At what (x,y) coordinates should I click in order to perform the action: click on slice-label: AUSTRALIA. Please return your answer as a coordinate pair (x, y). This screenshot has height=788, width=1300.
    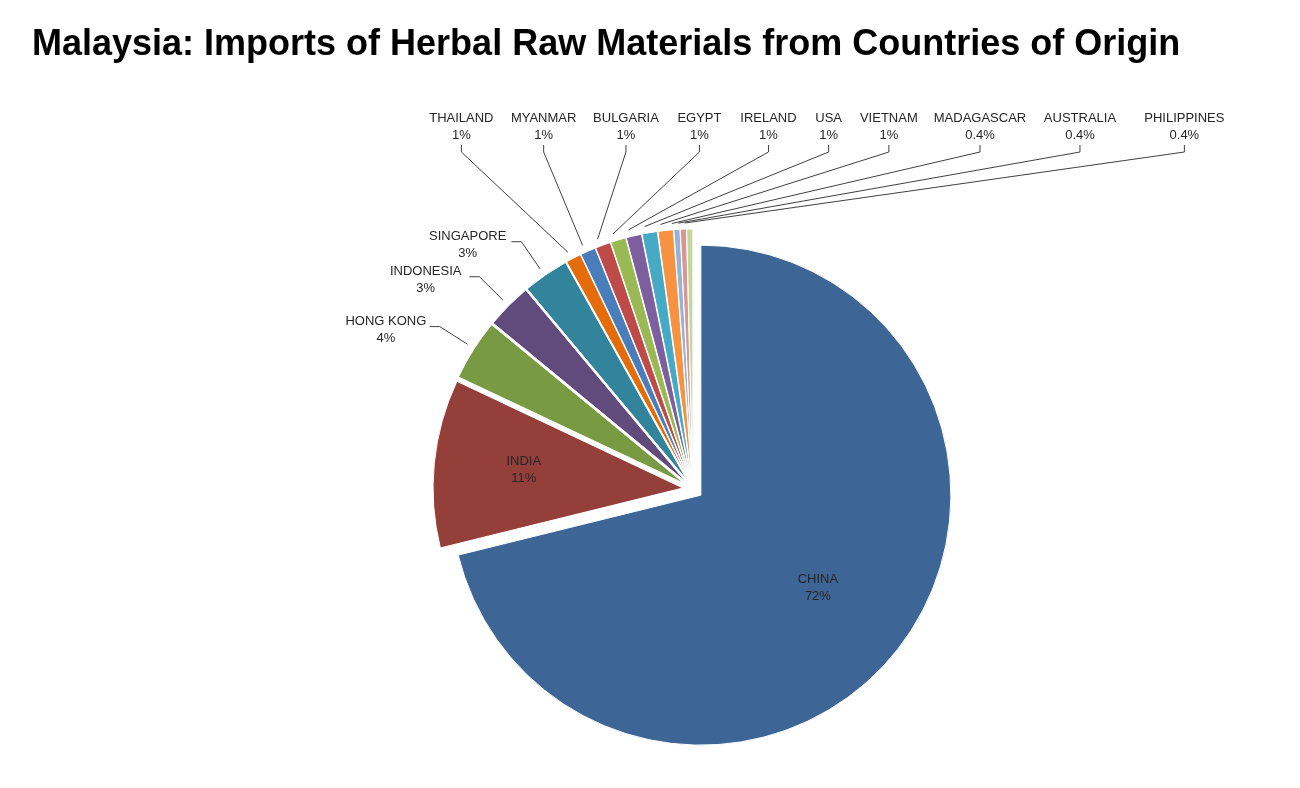
    Looking at the image, I should click on (1080, 117).